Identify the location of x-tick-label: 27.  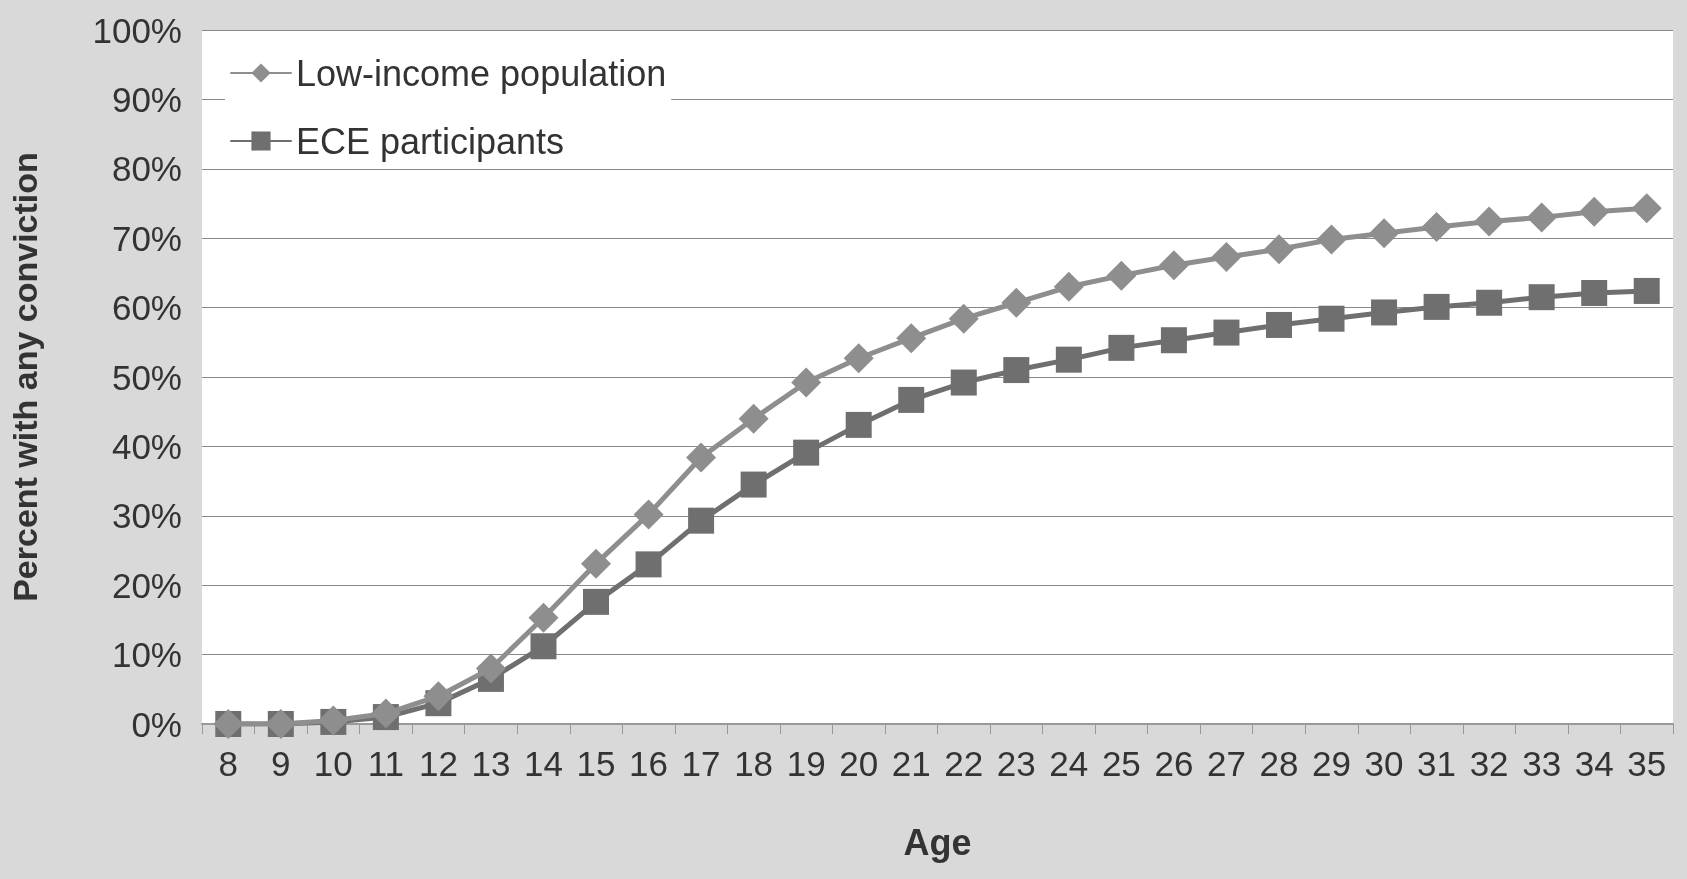
(1226, 763).